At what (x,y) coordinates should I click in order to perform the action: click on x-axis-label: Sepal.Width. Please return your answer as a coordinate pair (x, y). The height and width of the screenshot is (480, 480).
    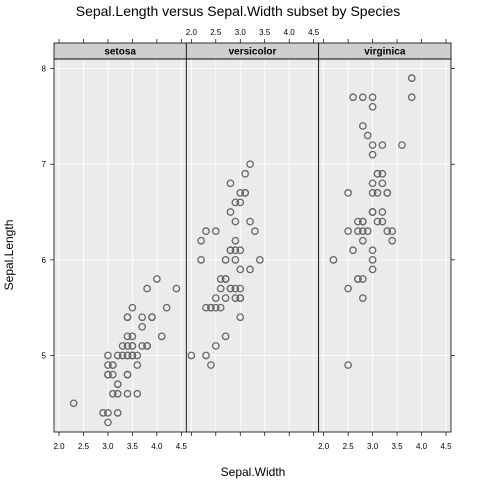
    Looking at the image, I should click on (253, 472).